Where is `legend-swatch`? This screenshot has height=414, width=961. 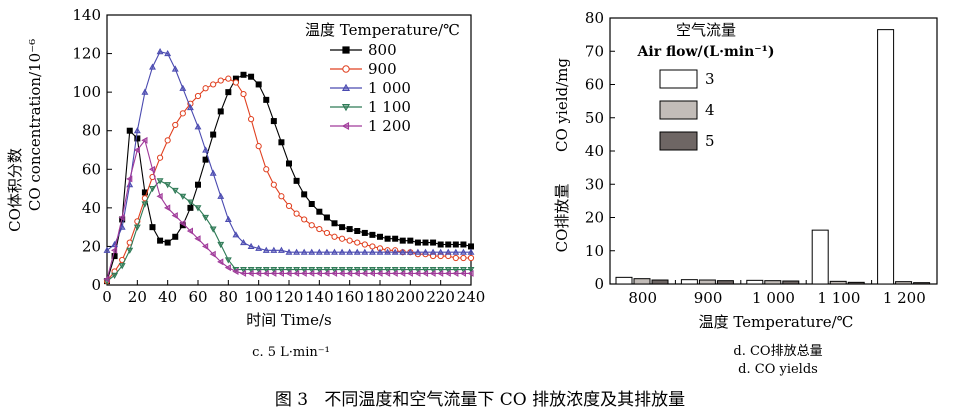 legend-swatch is located at coordinates (678, 141).